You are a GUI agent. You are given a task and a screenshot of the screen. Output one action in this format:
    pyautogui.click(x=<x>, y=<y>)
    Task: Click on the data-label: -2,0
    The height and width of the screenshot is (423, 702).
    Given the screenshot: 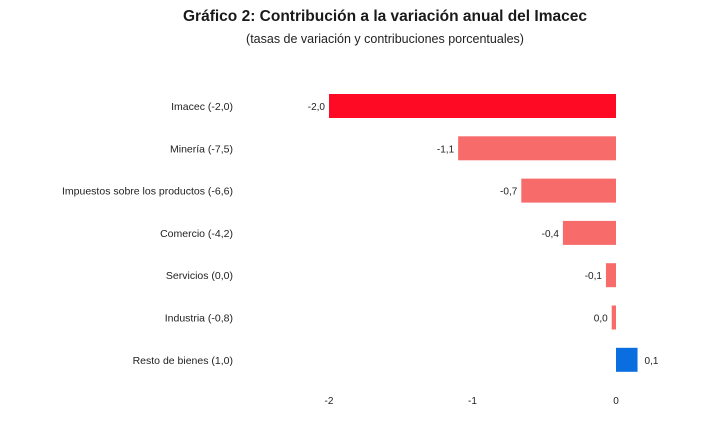 What is the action you would take?
    pyautogui.click(x=317, y=107)
    